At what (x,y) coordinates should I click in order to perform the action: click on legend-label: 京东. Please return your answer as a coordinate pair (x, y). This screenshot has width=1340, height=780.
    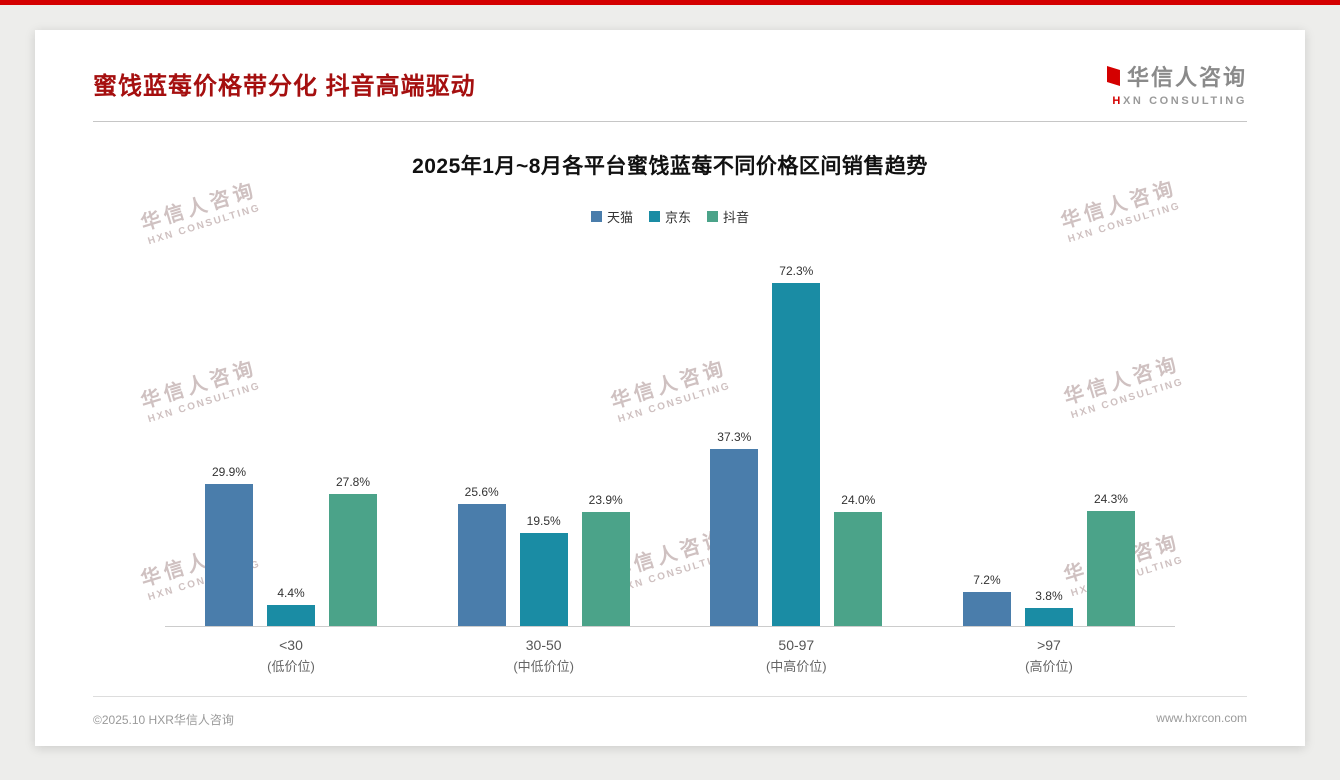
    Looking at the image, I should click on (677, 217).